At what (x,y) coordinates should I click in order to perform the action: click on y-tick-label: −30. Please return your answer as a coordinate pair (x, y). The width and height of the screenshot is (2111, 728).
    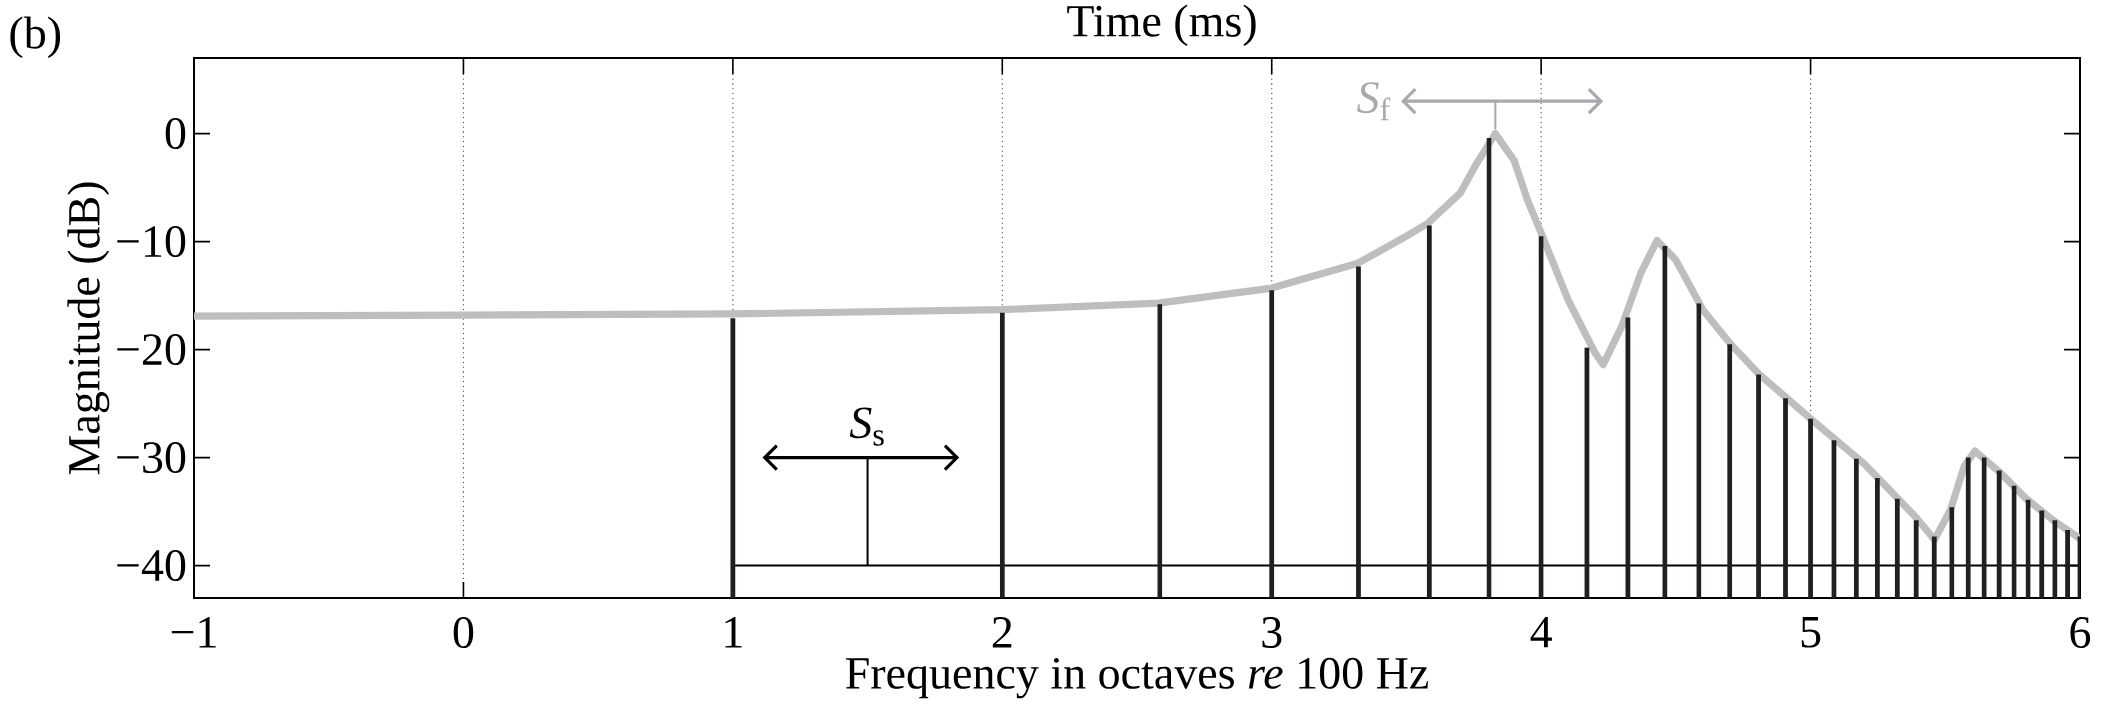
    Looking at the image, I should click on (151, 458).